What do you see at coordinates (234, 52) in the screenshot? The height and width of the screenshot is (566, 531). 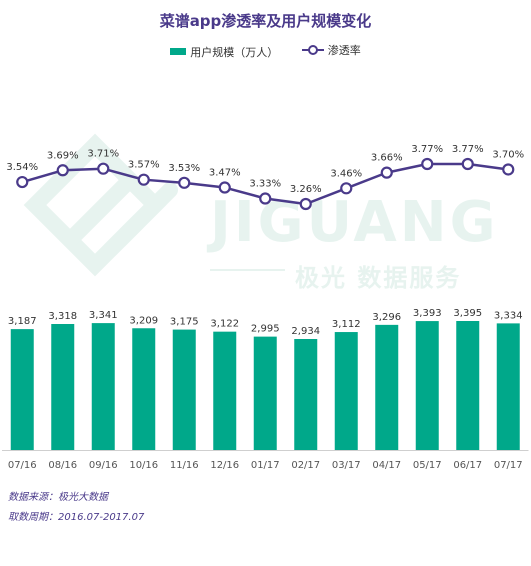 I see `legend-bar-label: 用户规模（万人）` at bounding box center [234, 52].